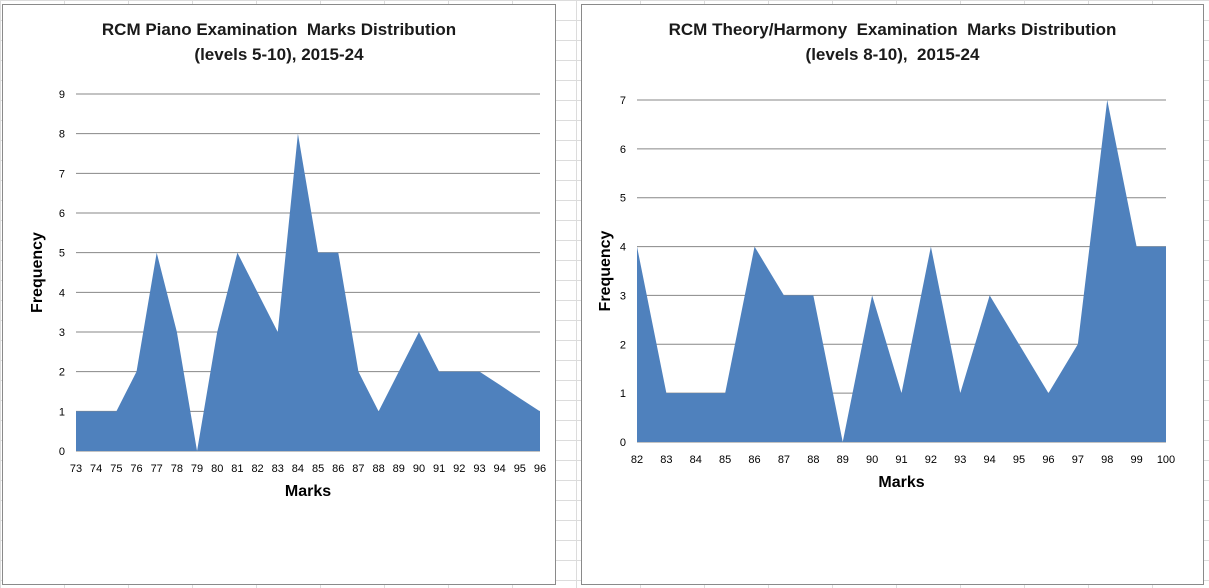 This screenshot has height=588, width=1209. What do you see at coordinates (76, 469) in the screenshot?
I see `x-tick-label: 73` at bounding box center [76, 469].